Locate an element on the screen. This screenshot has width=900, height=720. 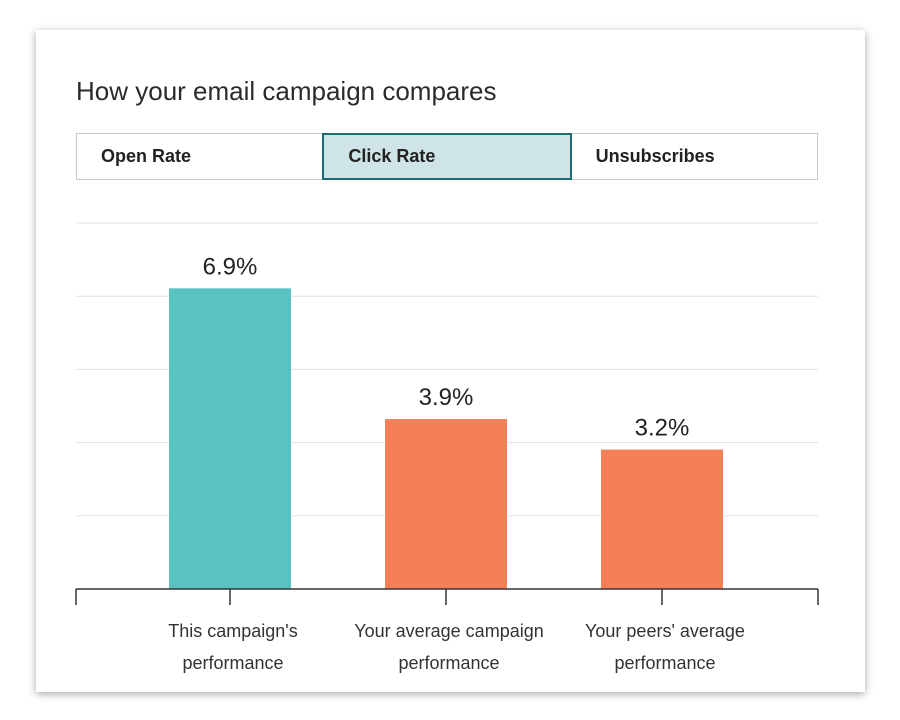
data-label: 3.9% is located at coordinates (446, 397).